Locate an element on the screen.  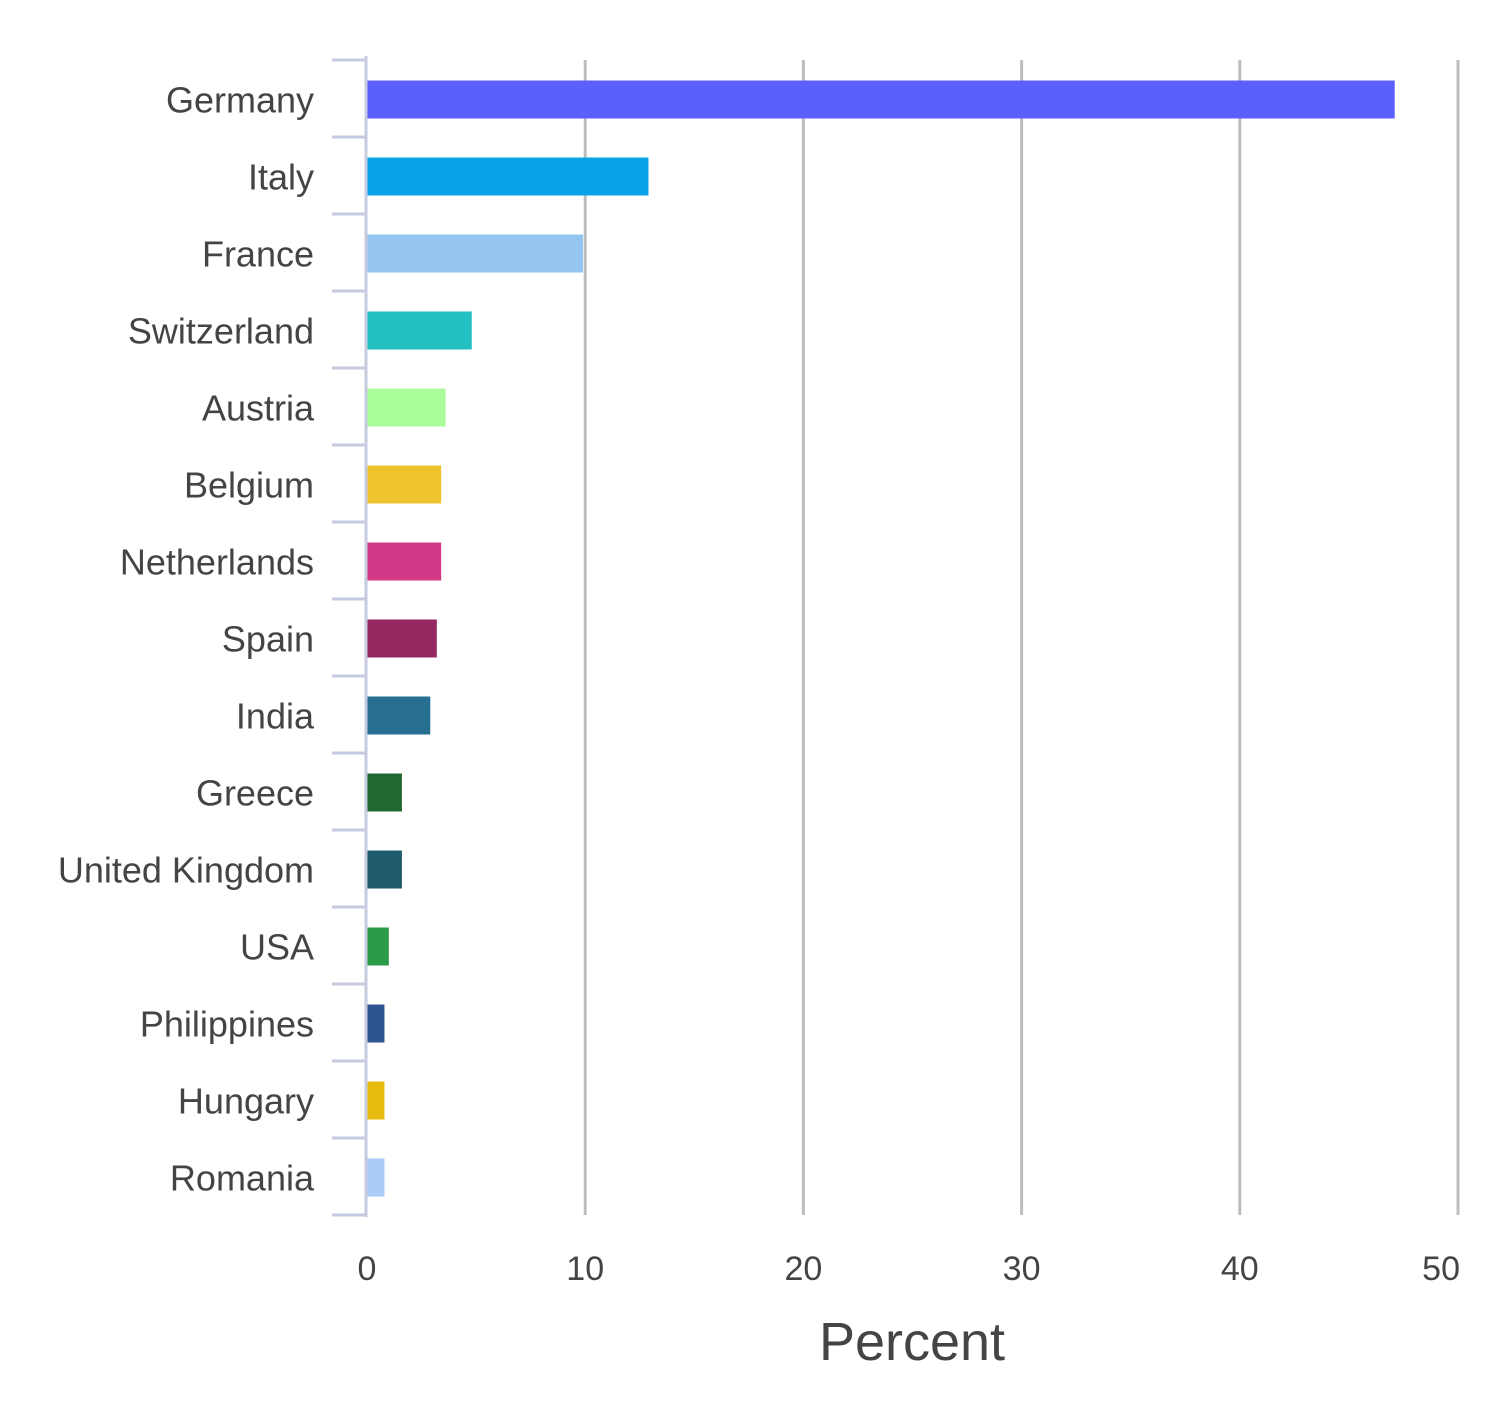
x-axis-title: Percent is located at coordinates (912, 1342).